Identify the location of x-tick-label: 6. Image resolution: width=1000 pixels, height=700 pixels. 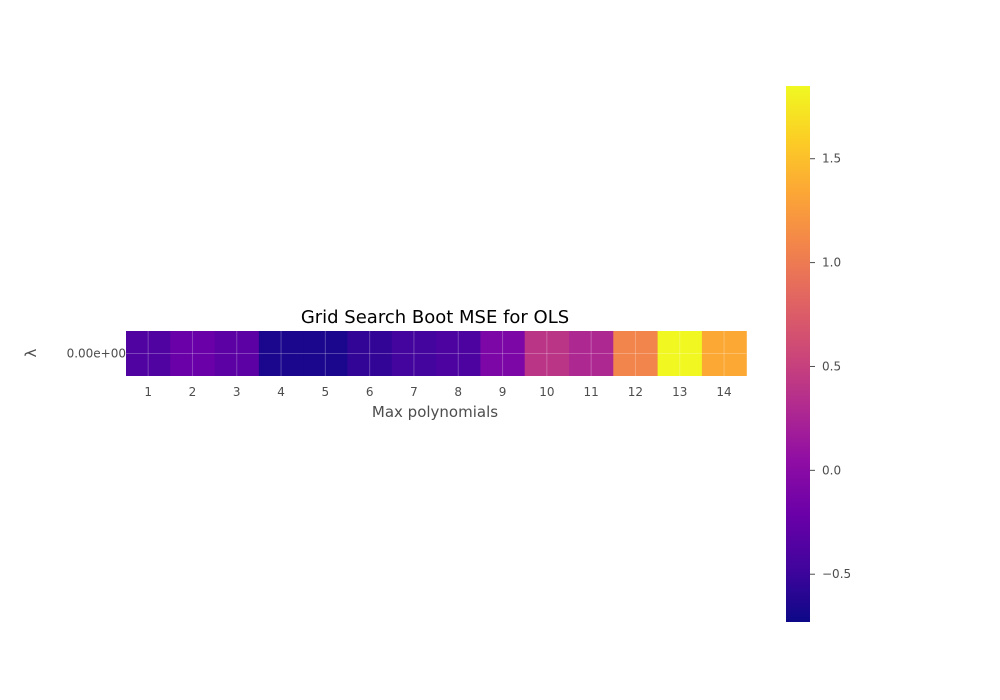
(370, 392).